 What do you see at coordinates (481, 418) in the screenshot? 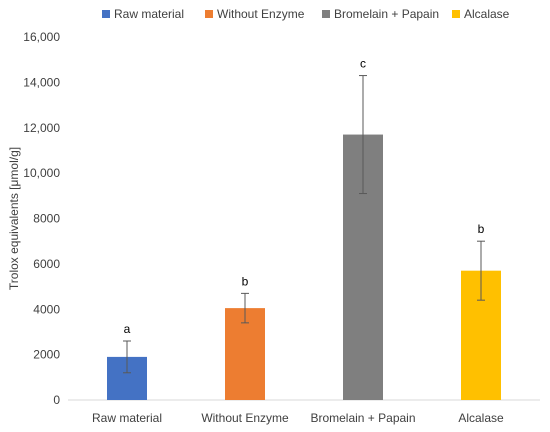
I see `x-tick-label: Alcalase` at bounding box center [481, 418].